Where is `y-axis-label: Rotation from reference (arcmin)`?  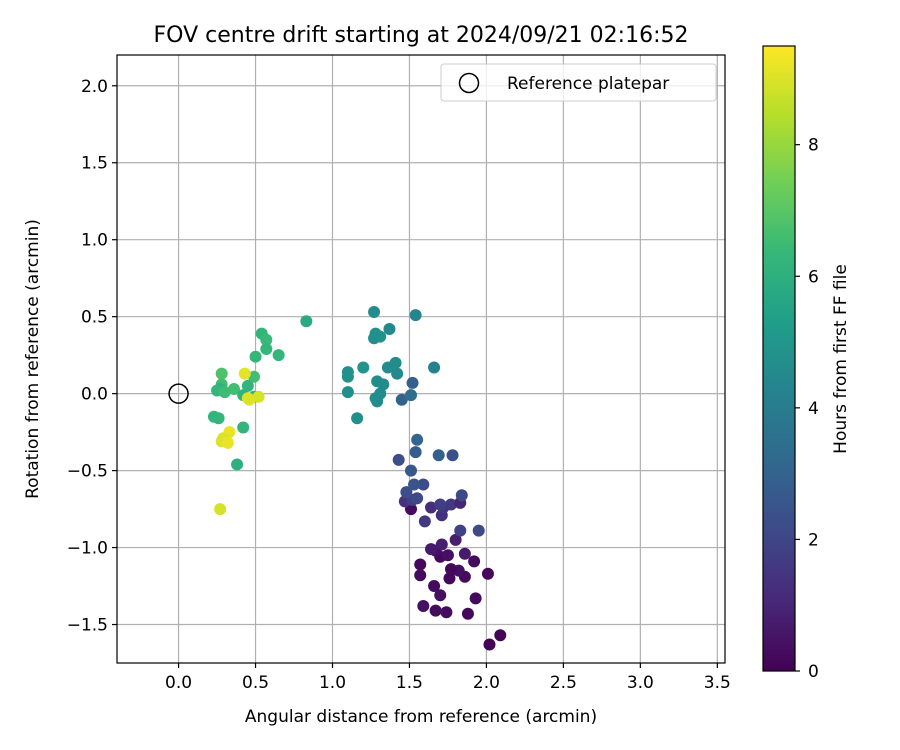
y-axis-label: Rotation from reference (arcmin) is located at coordinates (33, 359).